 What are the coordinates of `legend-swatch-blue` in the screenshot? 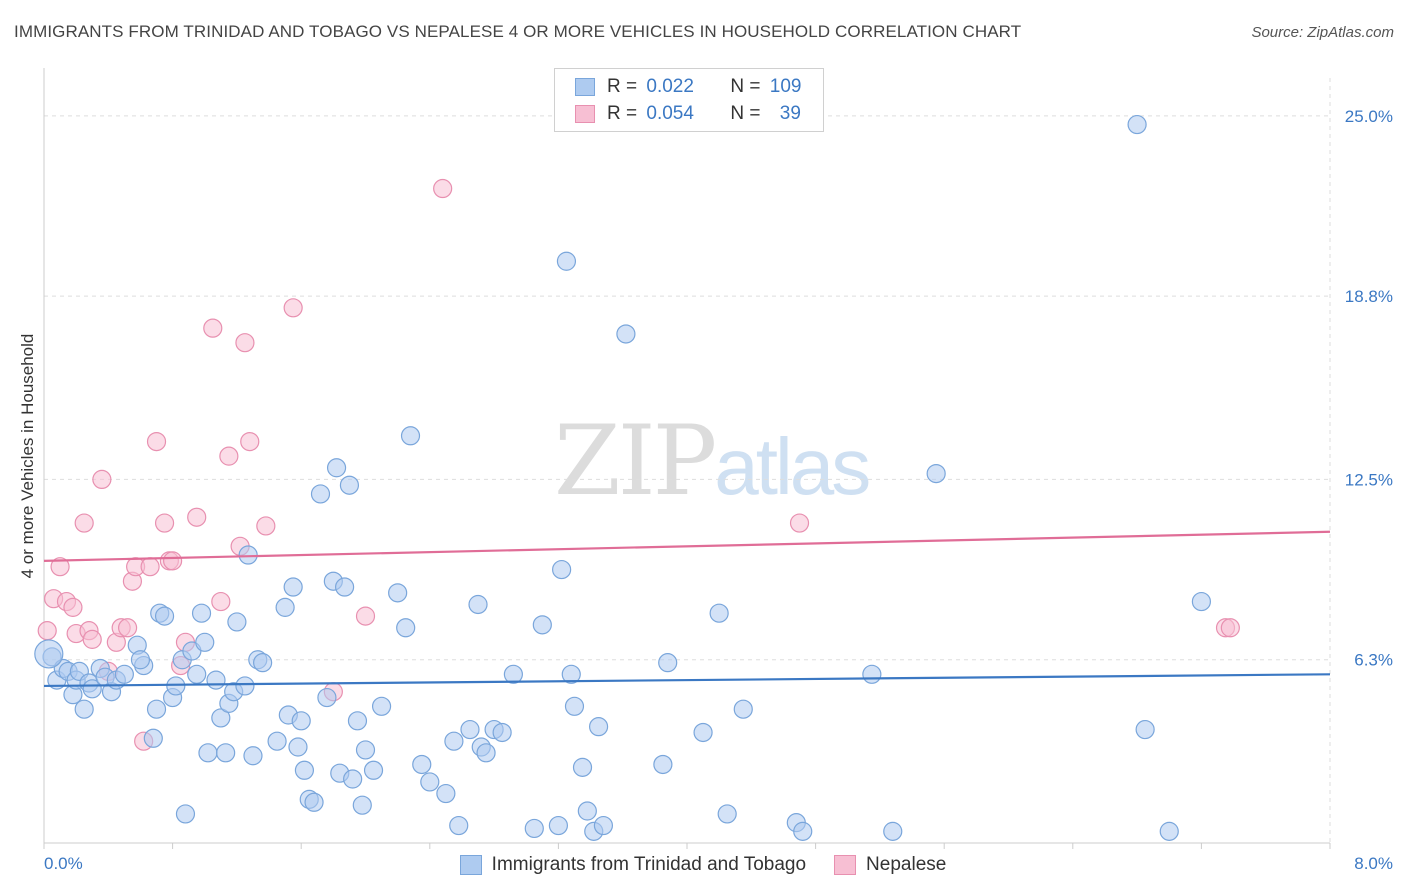 It's located at (585, 87).